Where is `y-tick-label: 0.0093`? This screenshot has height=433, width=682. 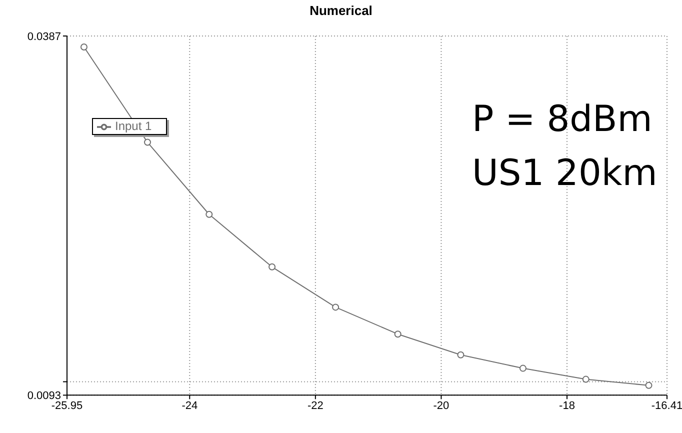
y-tick-label: 0.0093 is located at coordinates (44, 396).